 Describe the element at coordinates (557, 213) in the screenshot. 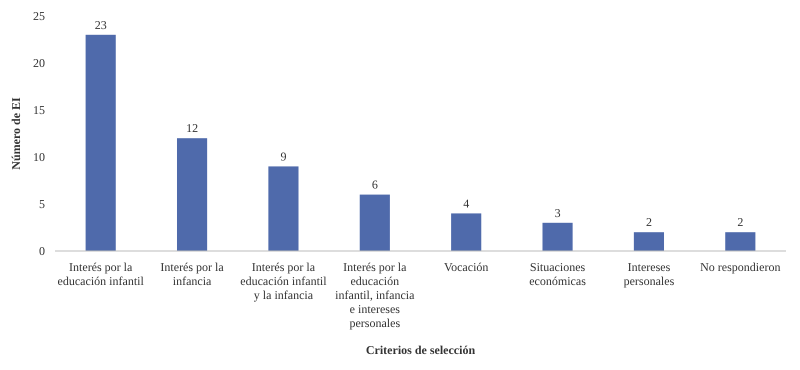

I see `data-label: 3` at that location.